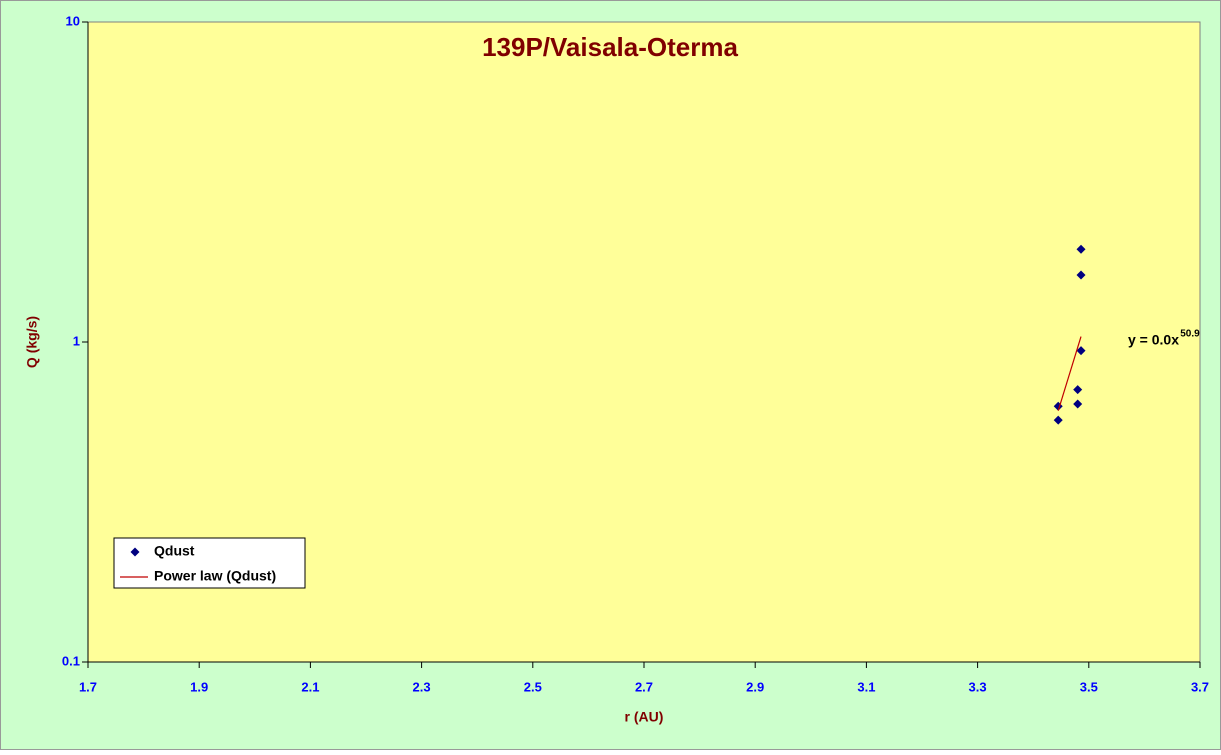  Describe the element at coordinates (1089, 686) in the screenshot. I see `x-tick-label: 3.5` at that location.